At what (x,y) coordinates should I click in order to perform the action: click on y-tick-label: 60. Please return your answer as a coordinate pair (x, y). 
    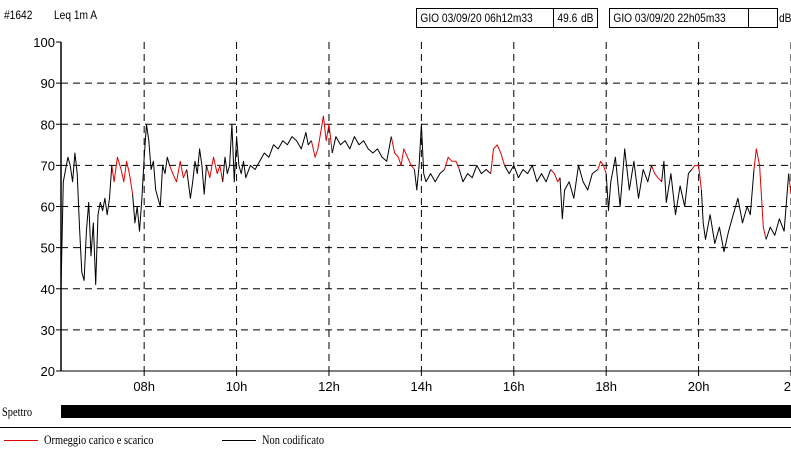
    Looking at the image, I should click on (48, 207).